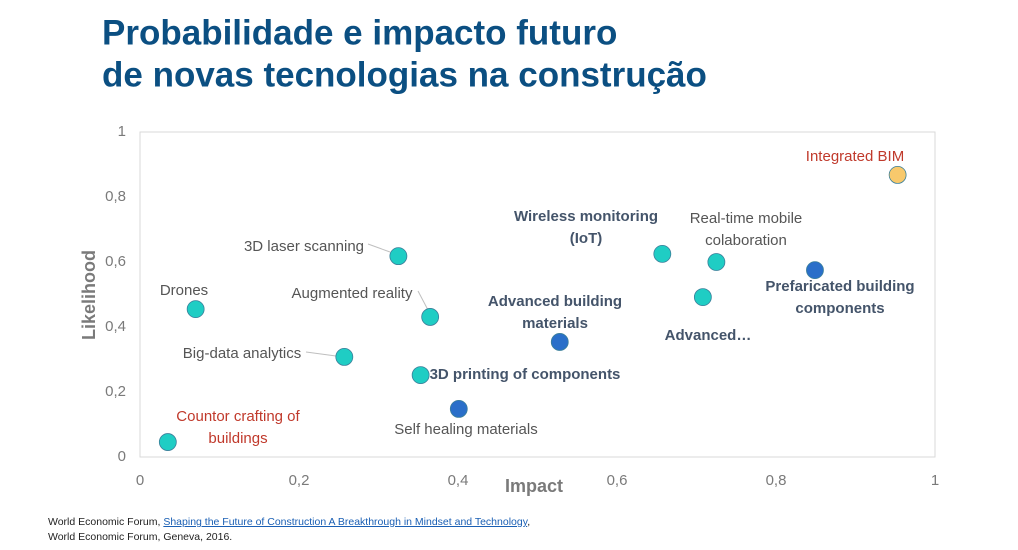  What do you see at coordinates (586, 238) in the screenshot?
I see `point-label: (IoT)` at bounding box center [586, 238].